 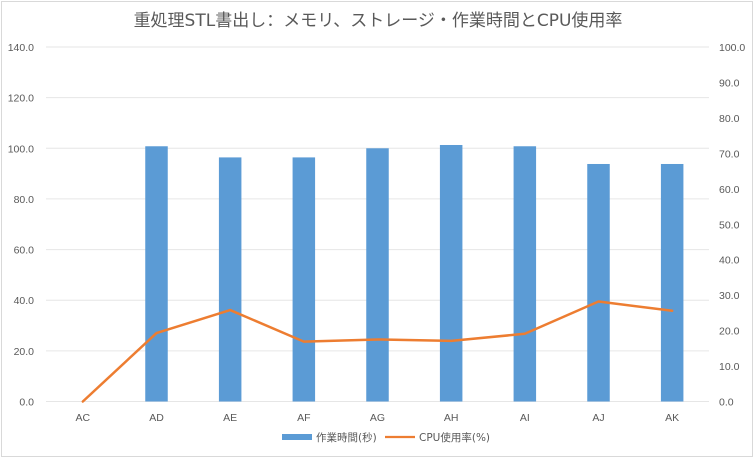 What do you see at coordinates (230, 279) in the screenshot?
I see `bar-AE` at bounding box center [230, 279].